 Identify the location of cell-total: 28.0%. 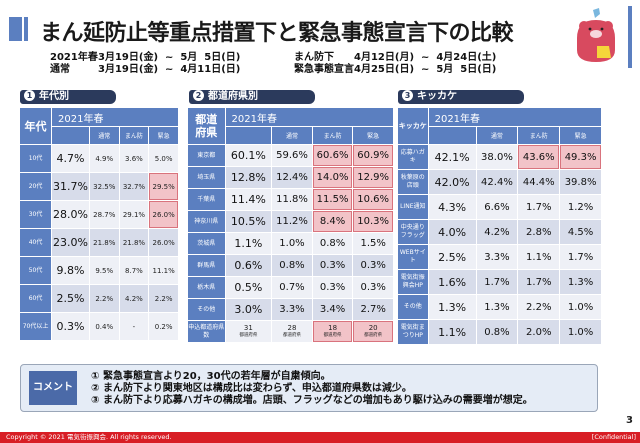
(70, 214).